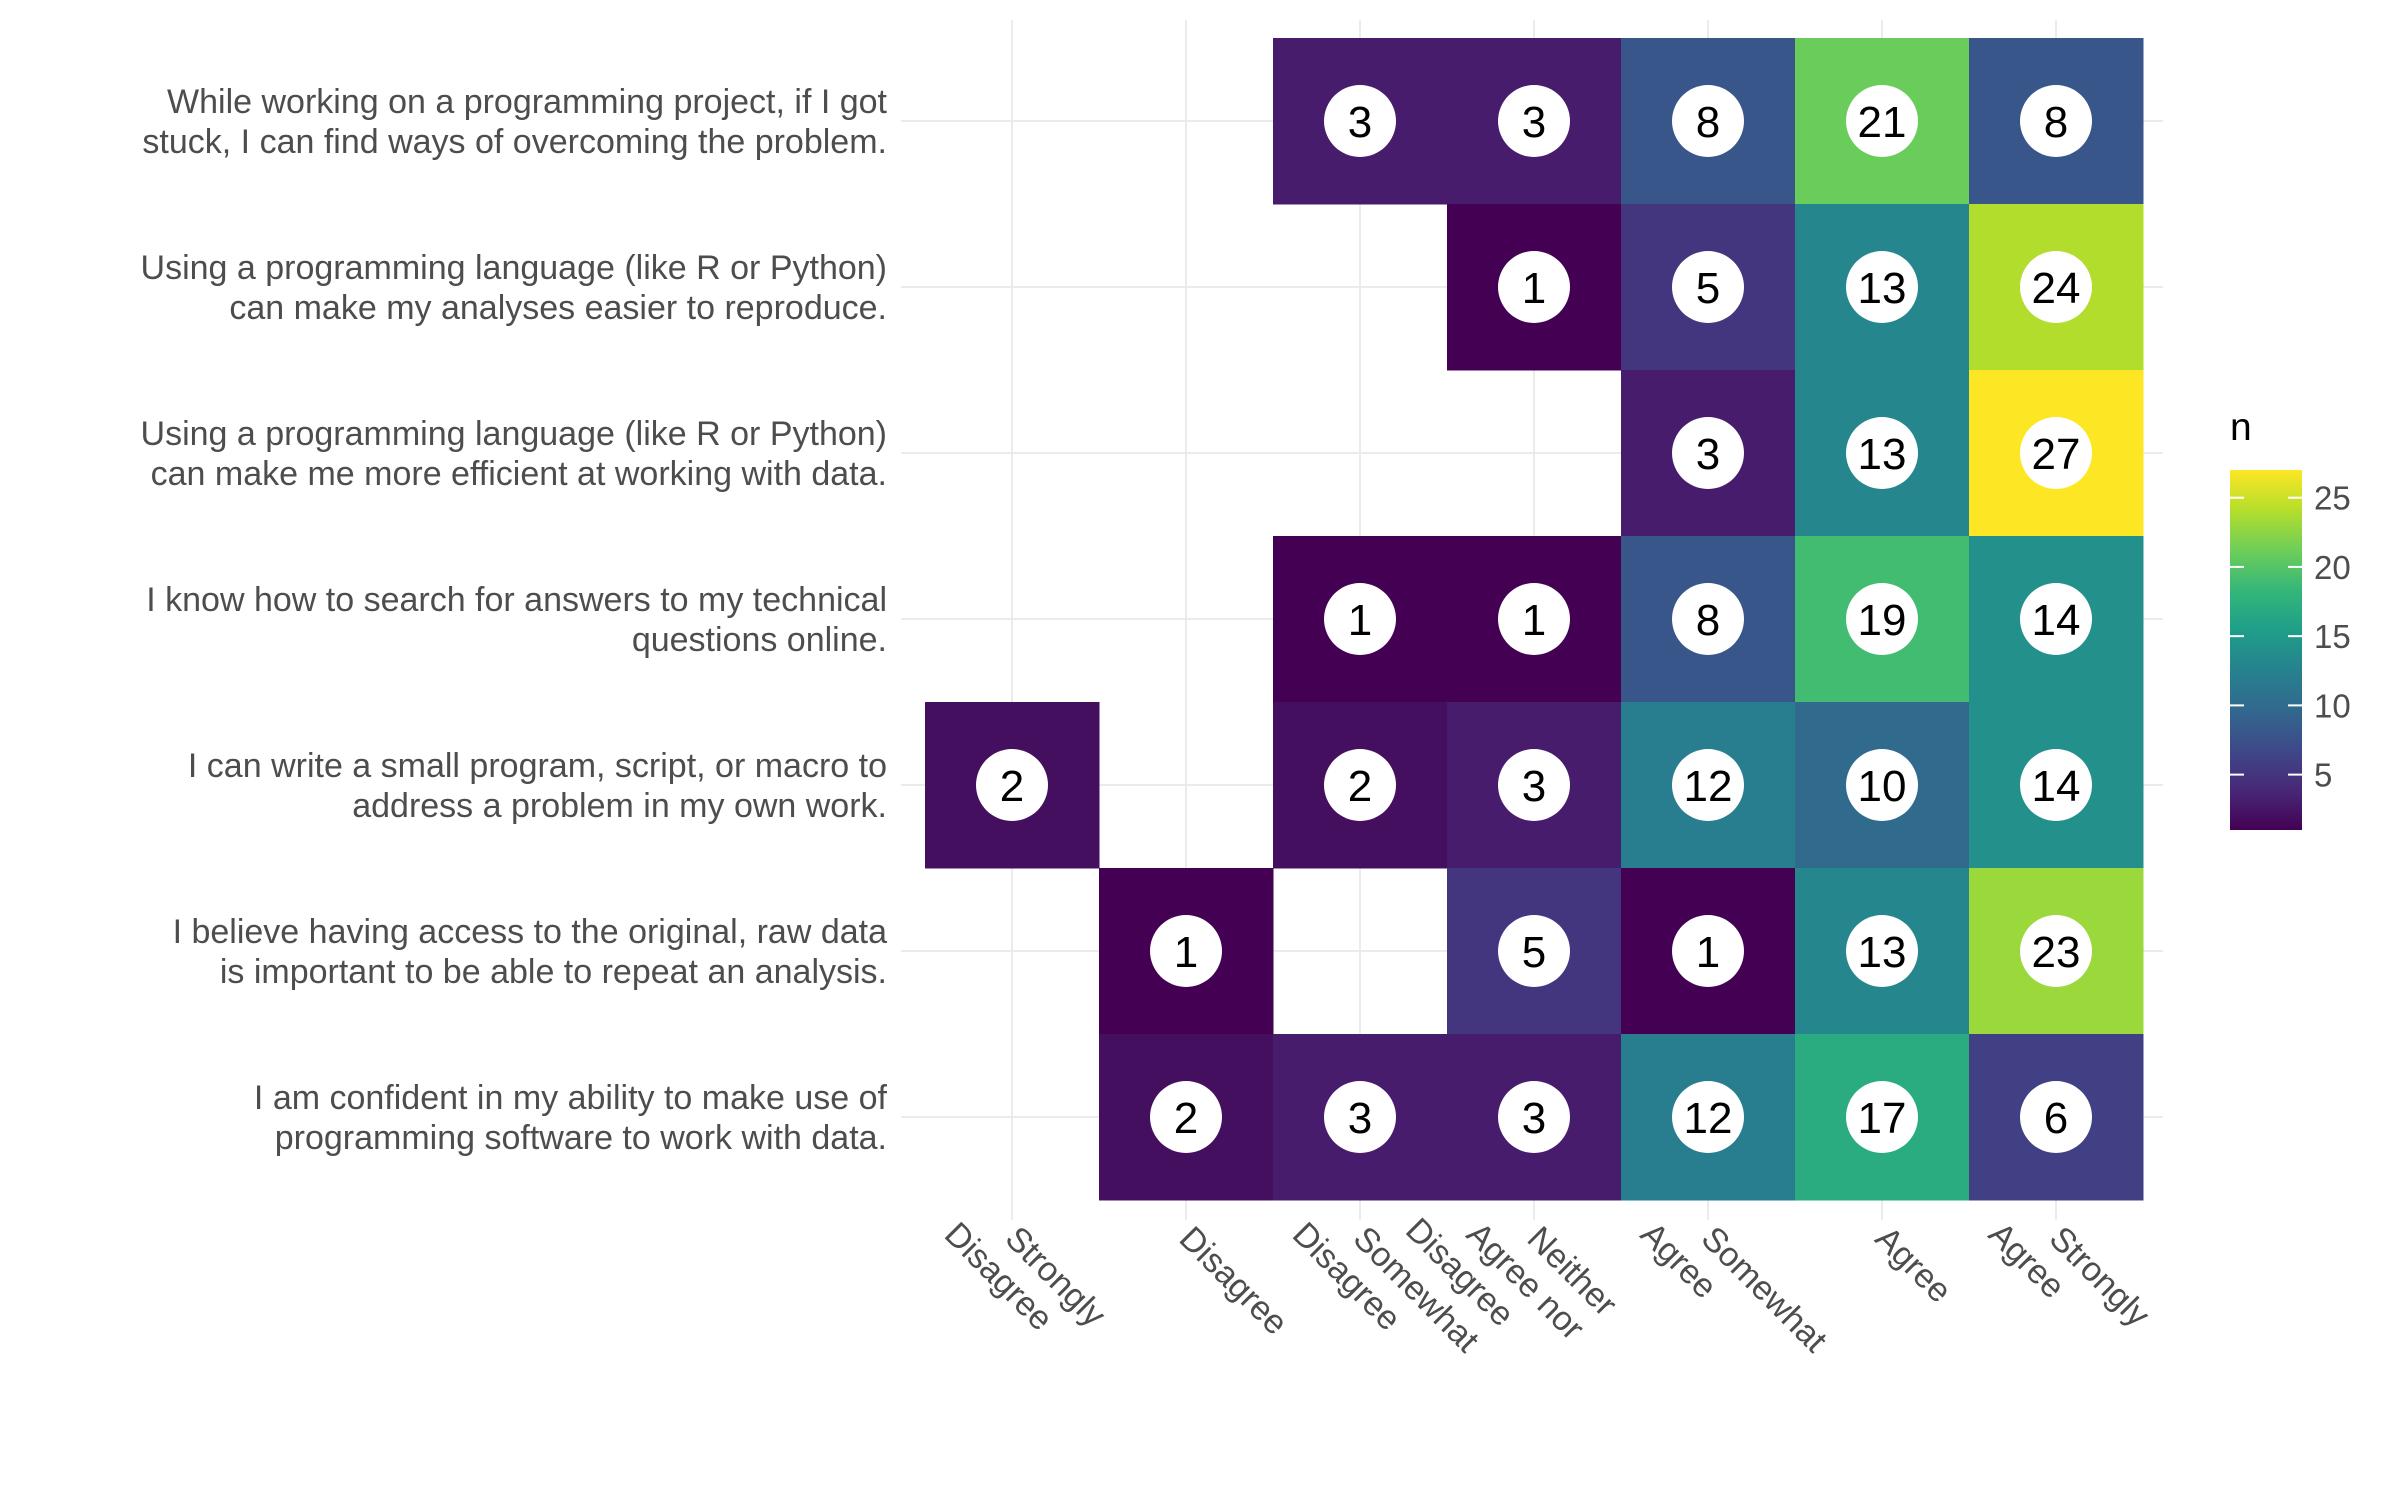 This screenshot has height=1500, width=2400. I want to click on tile-value-label: 23, so click(2056, 952).